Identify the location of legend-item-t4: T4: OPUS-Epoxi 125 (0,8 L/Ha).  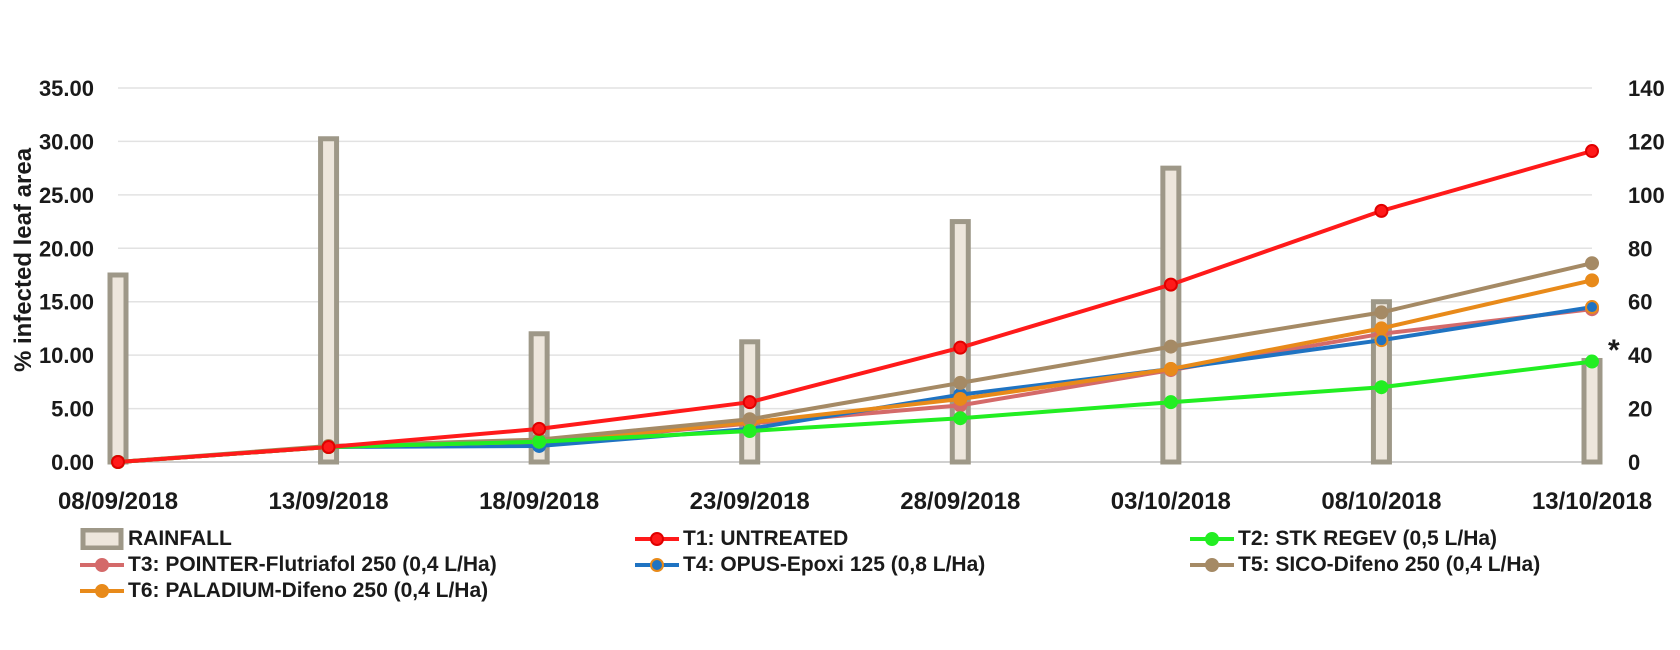
(810, 565).